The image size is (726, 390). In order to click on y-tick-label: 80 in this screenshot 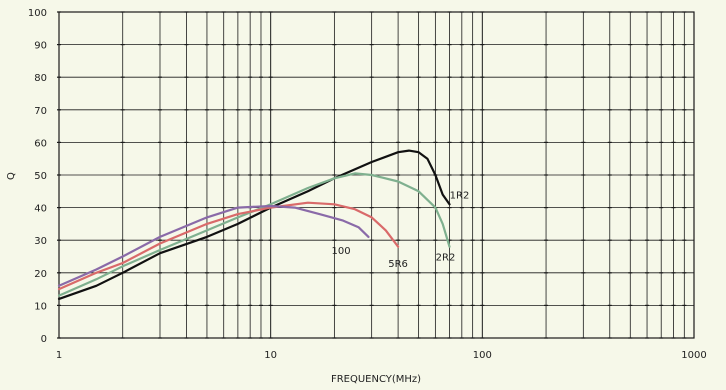, I will do `click(40, 78)`.